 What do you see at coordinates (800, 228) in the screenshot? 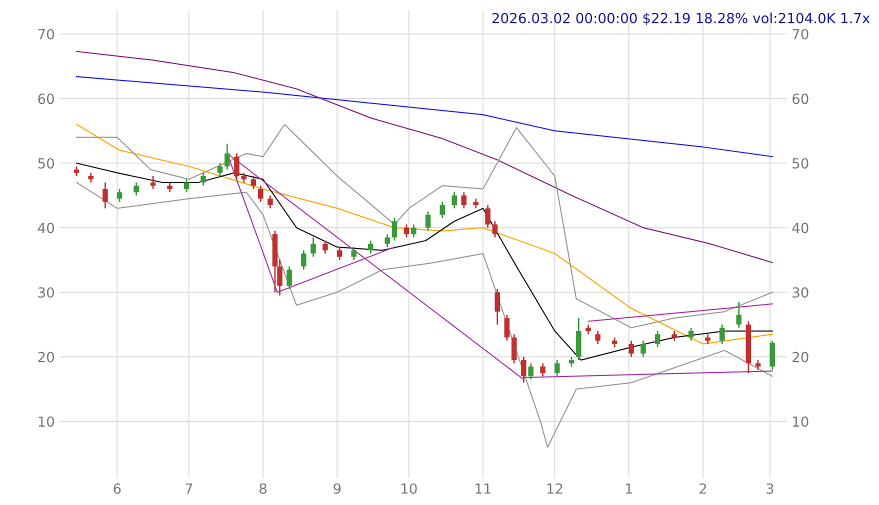
I see `y2-tick-label: 40` at bounding box center [800, 228].